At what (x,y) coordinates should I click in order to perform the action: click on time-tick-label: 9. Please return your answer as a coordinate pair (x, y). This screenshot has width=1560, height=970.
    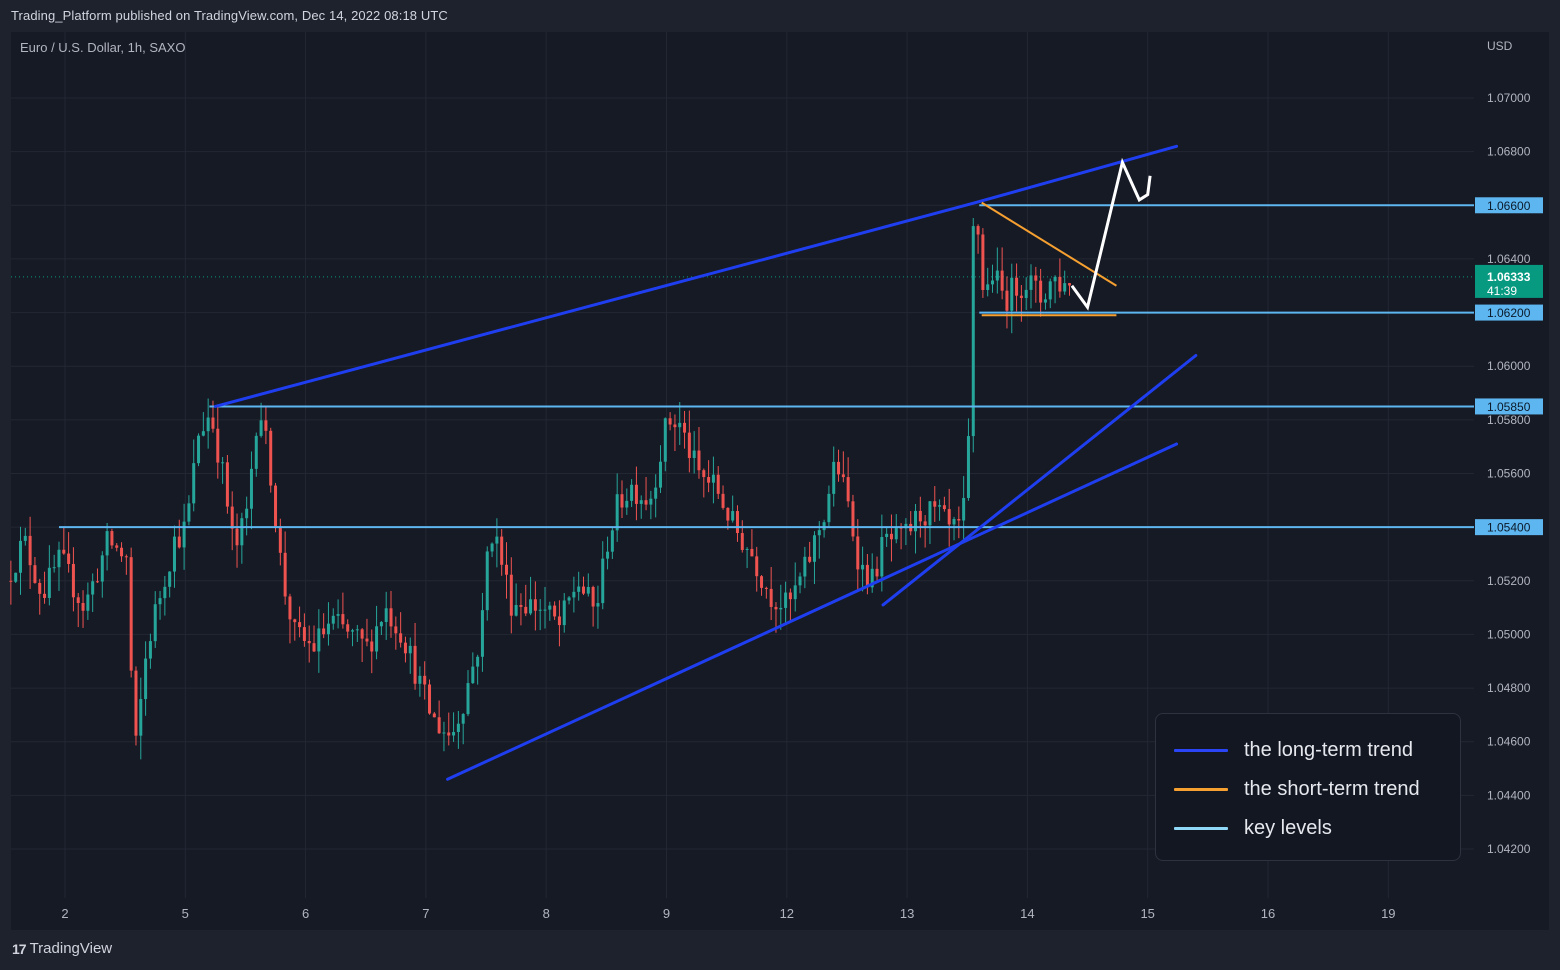
    Looking at the image, I should click on (666, 913).